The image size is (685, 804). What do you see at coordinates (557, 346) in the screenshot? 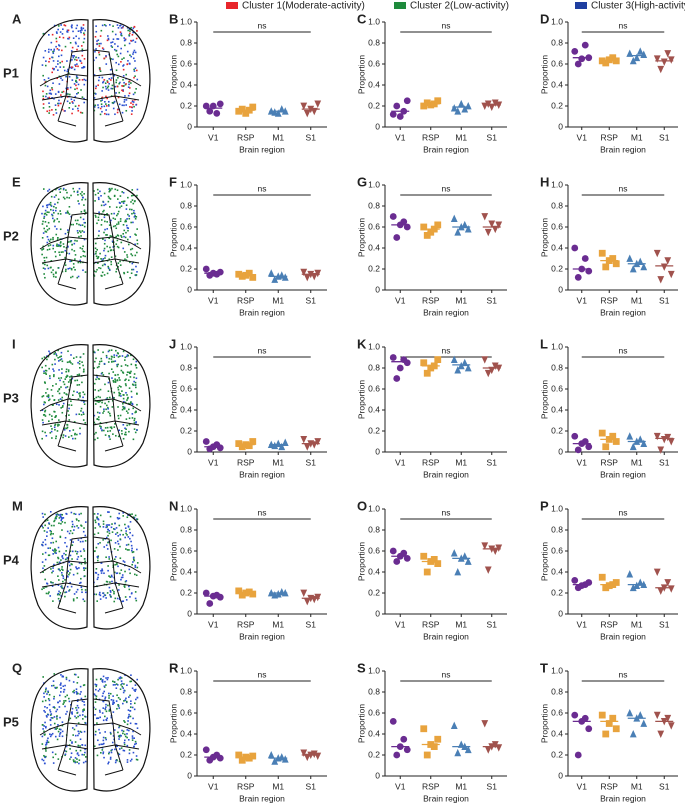
I see `y-tick-label: 1.0` at bounding box center [557, 346].